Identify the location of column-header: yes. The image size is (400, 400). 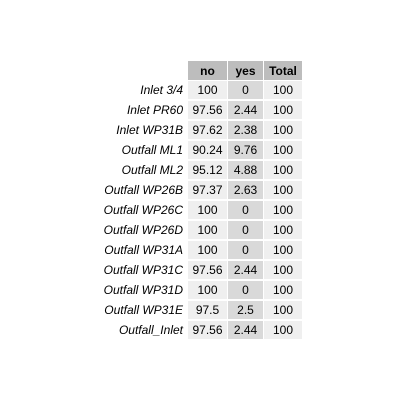
(245, 71).